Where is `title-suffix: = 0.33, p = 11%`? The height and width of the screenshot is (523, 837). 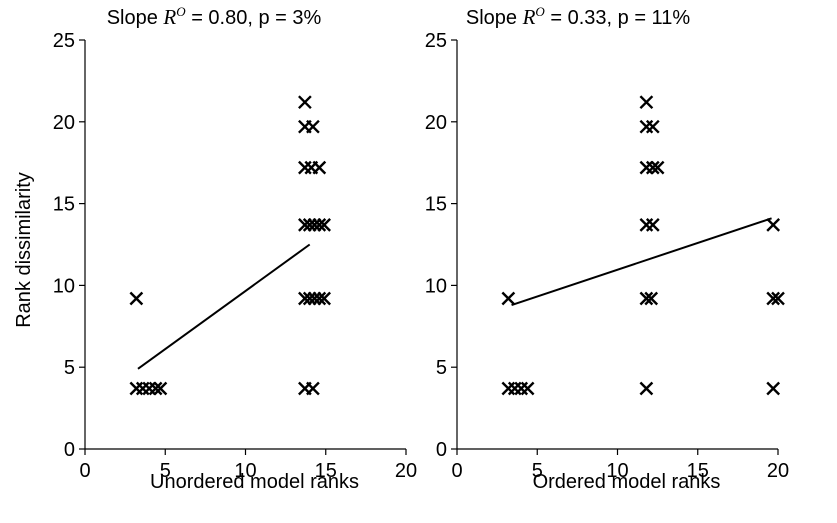 title-suffix: = 0.33, p = 11% is located at coordinates (618, 18).